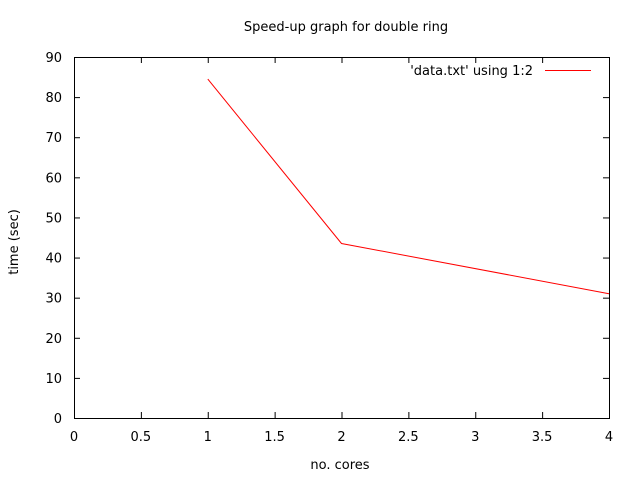 Image resolution: width=640 pixels, height=480 pixels. What do you see at coordinates (53, 58) in the screenshot?
I see `y-tick-label: 90` at bounding box center [53, 58].